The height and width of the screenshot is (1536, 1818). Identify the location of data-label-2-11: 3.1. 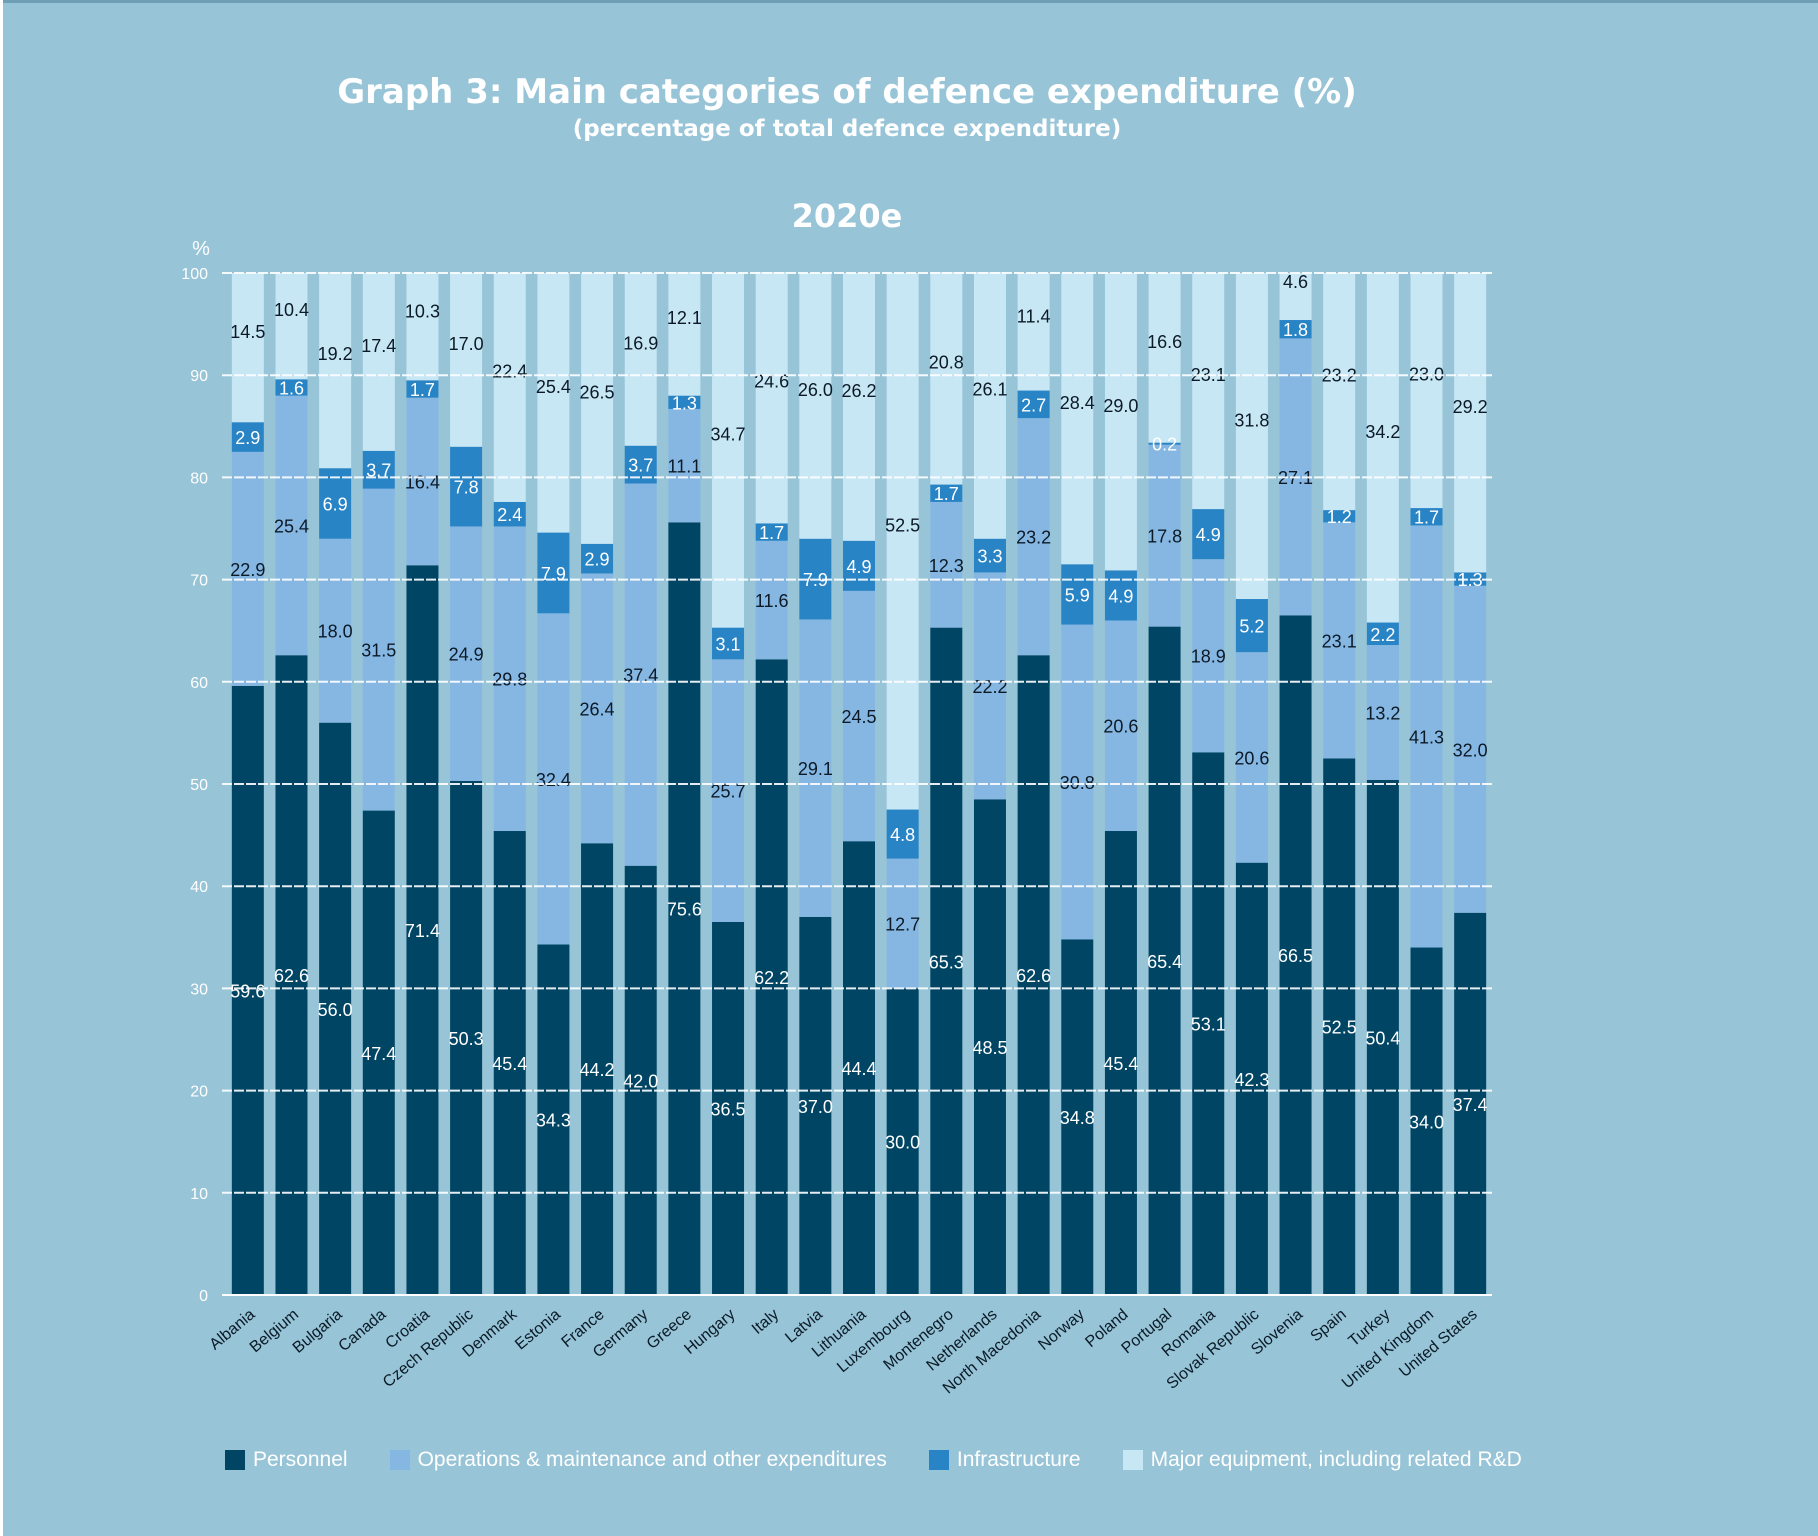
(728, 644).